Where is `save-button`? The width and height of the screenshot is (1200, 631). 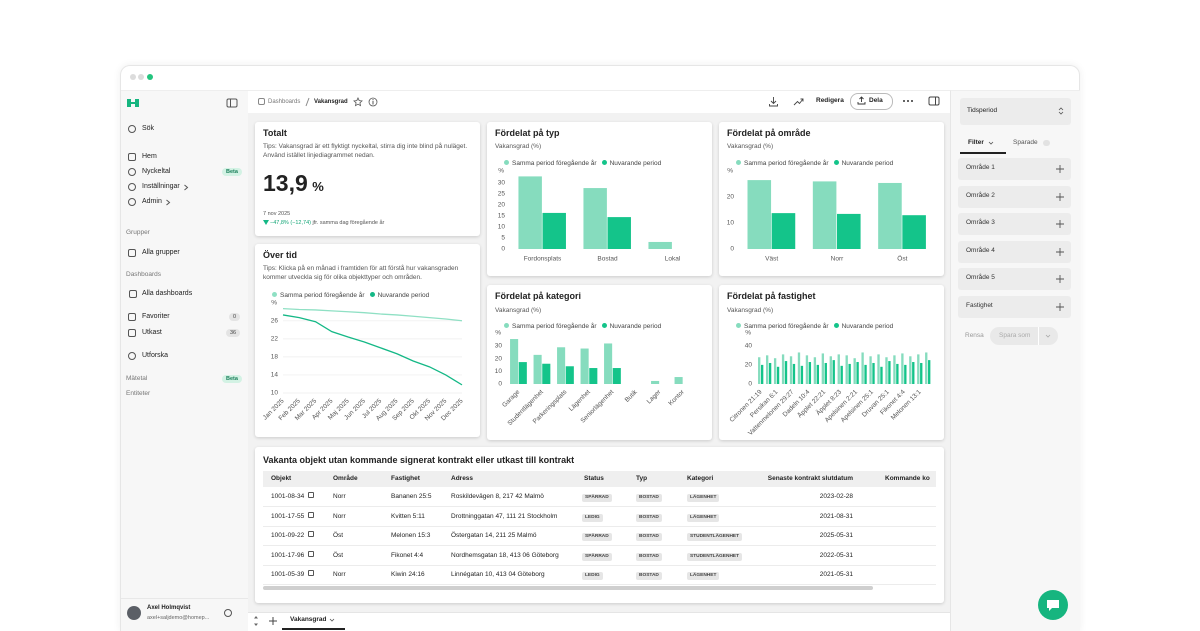 save-button is located at coordinates (1024, 336).